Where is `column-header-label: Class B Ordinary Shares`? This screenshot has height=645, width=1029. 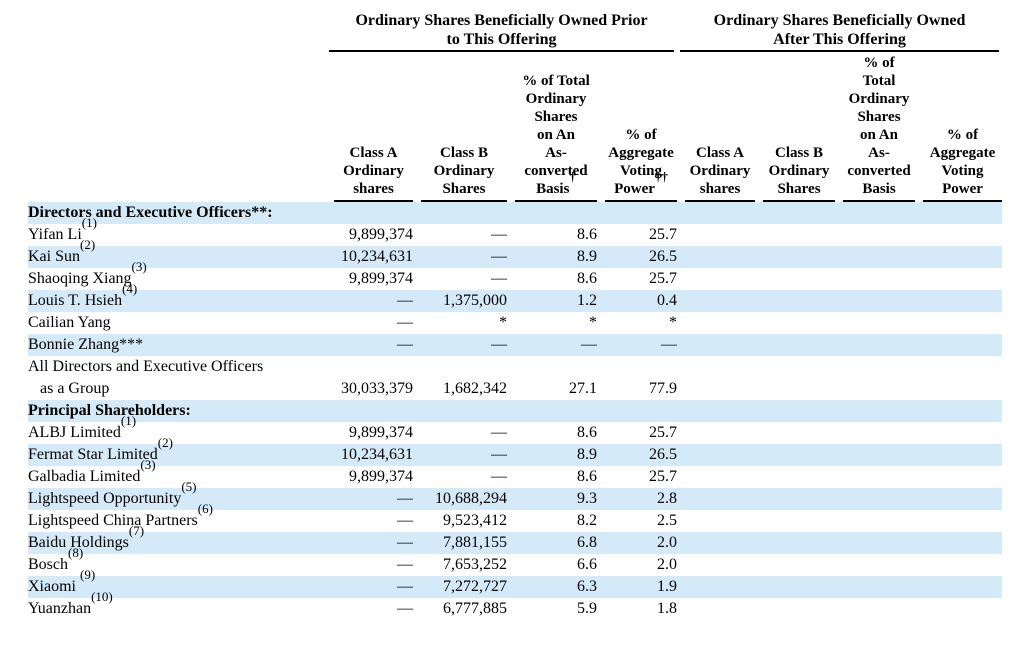
column-header-label: Class B Ordinary Shares is located at coordinates (799, 171).